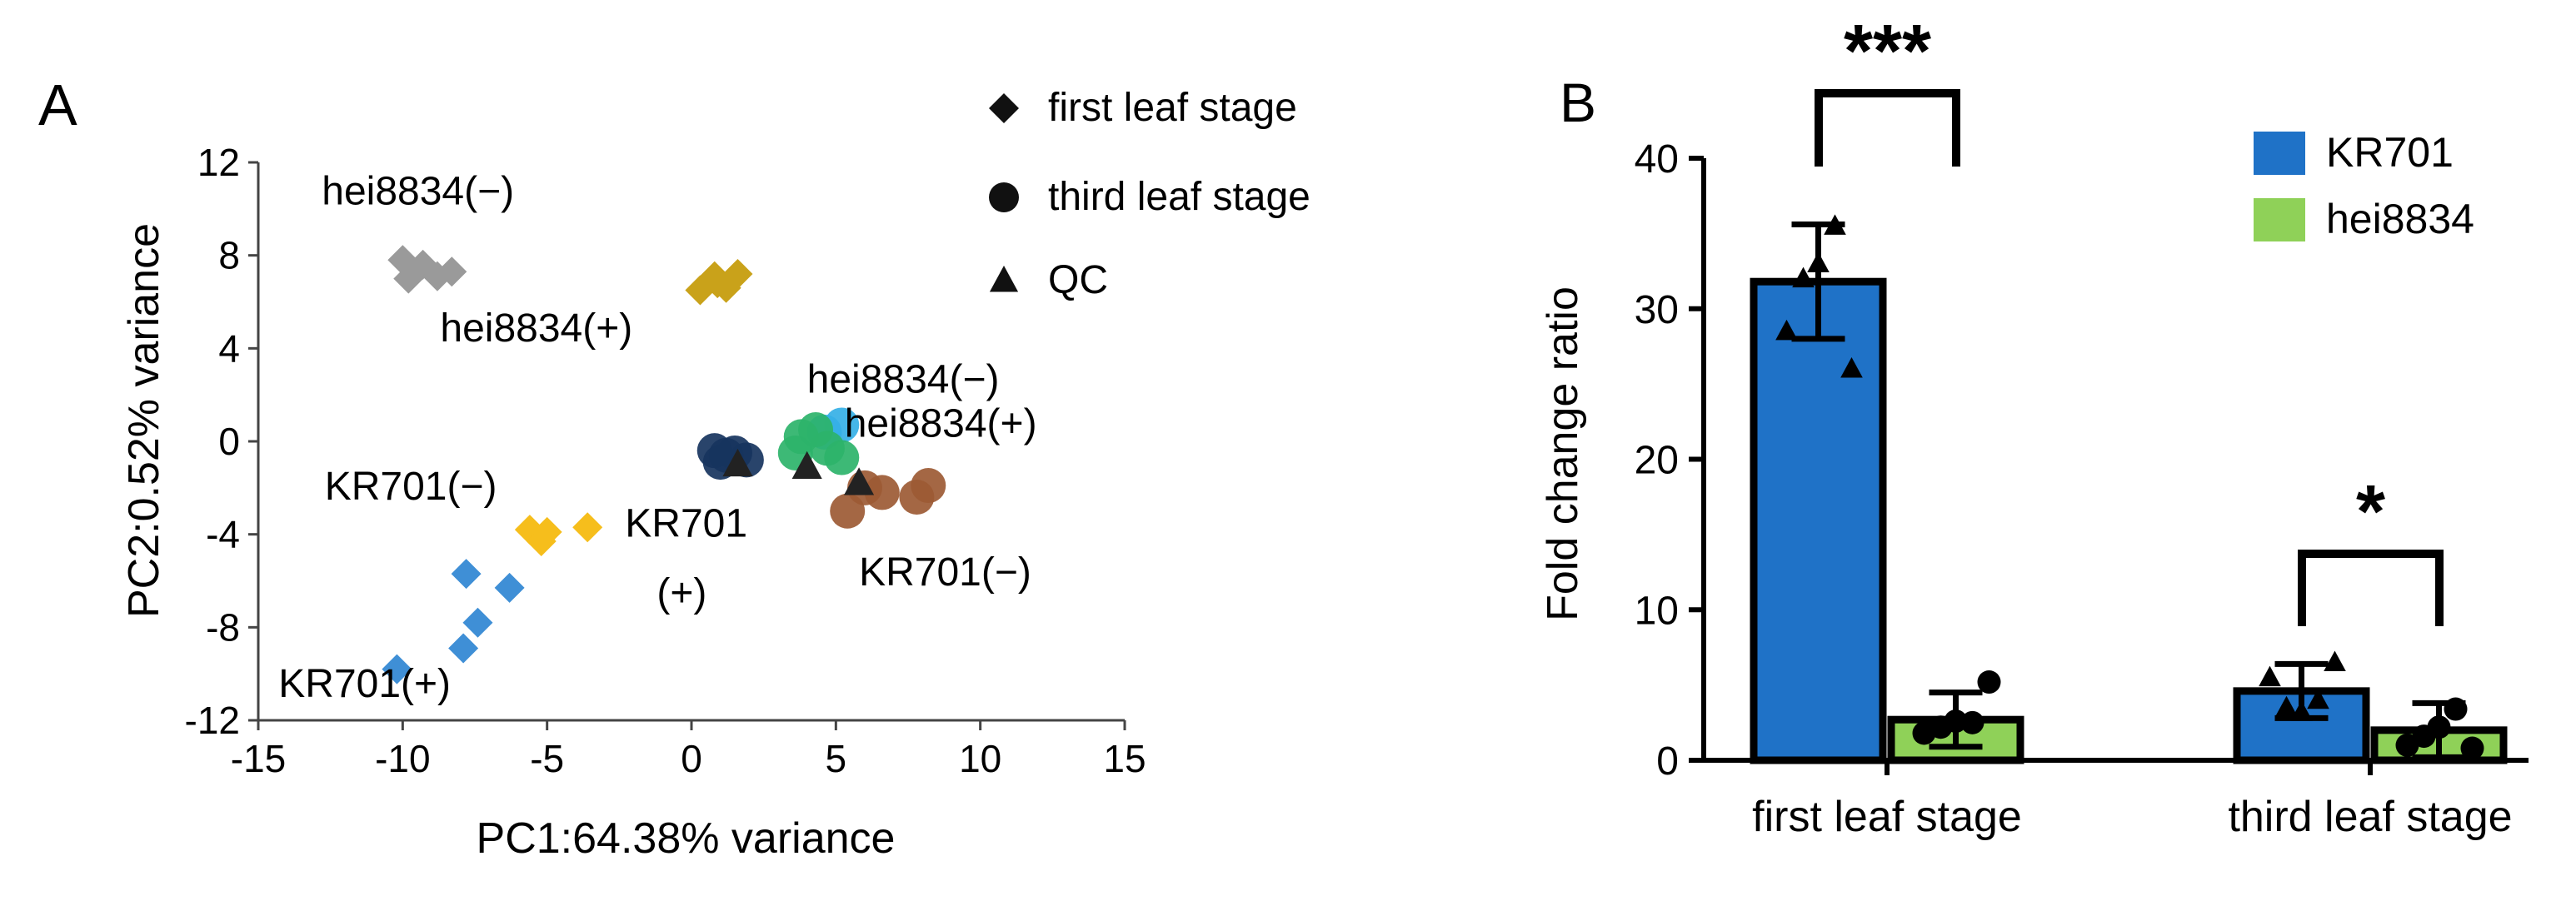 The width and height of the screenshot is (2576, 901). Describe the element at coordinates (1179, 197) in the screenshot. I see `pca-legend-label: third leaf stage` at that location.